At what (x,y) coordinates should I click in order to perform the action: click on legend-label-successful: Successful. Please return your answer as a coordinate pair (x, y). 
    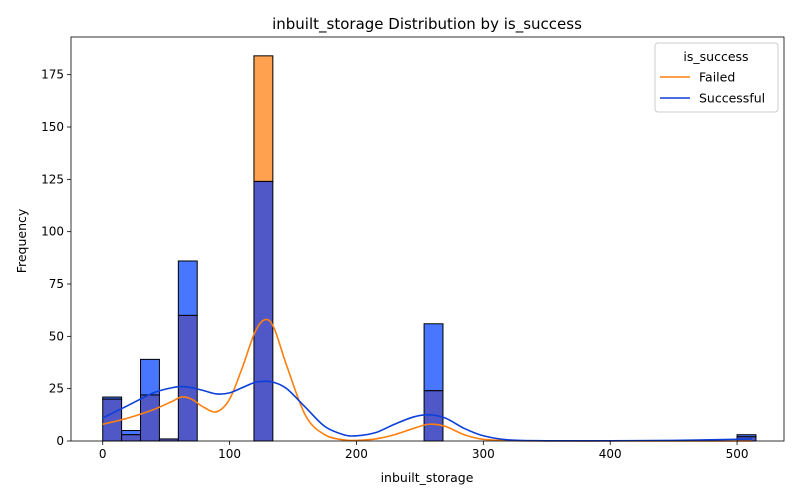
    Looking at the image, I should click on (732, 98).